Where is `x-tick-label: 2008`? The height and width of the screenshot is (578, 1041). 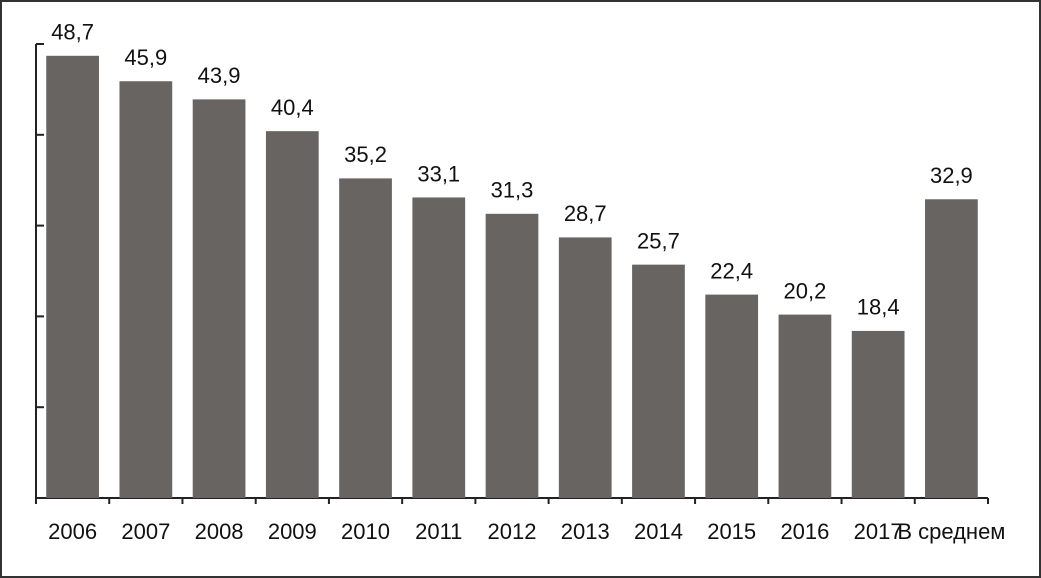 x-tick-label: 2008 is located at coordinates (219, 531).